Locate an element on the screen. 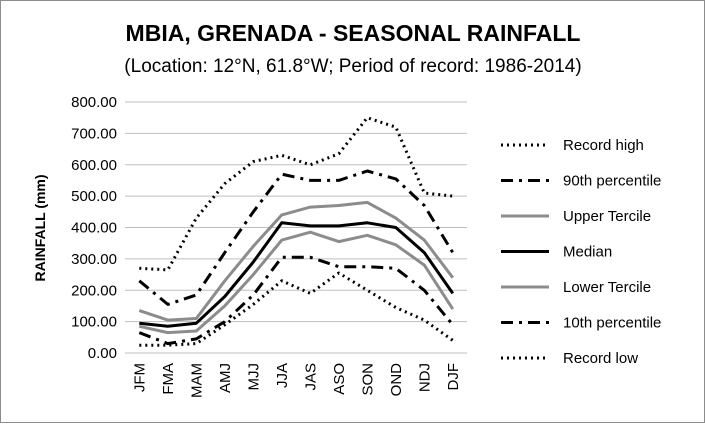  legend-label-record-low: Record low is located at coordinates (600, 358).